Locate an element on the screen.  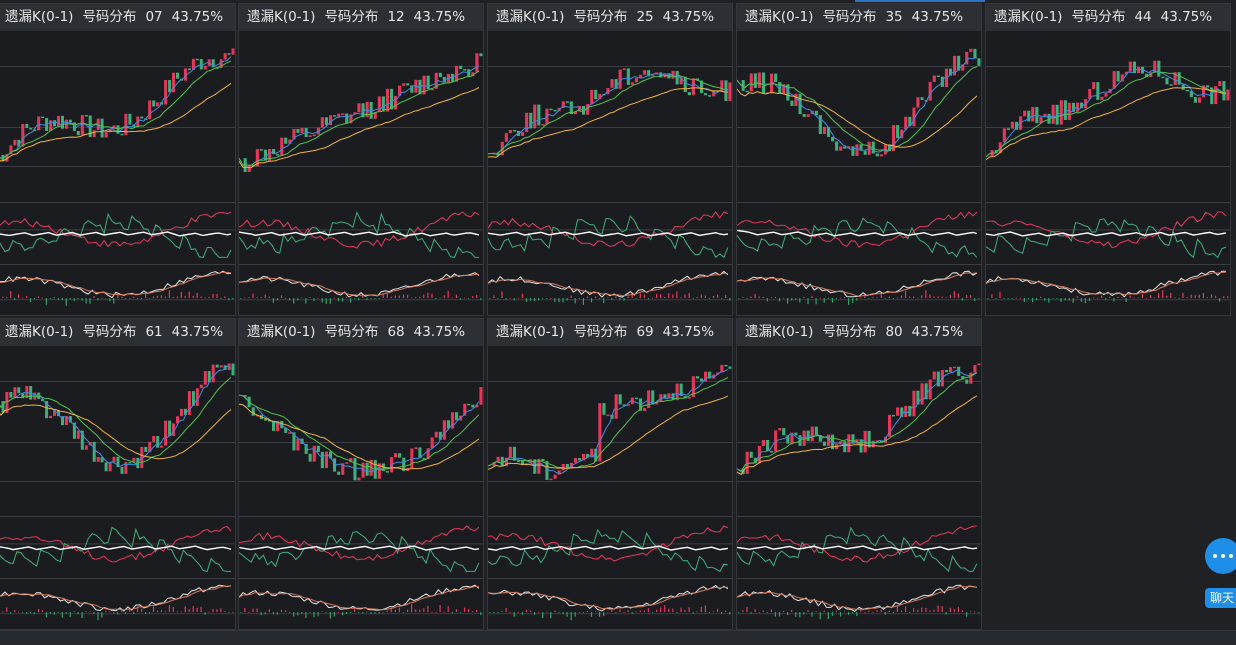
panel-header: 遗漏K(0-1) 号码分布 07 43.75% is located at coordinates (117, 17).